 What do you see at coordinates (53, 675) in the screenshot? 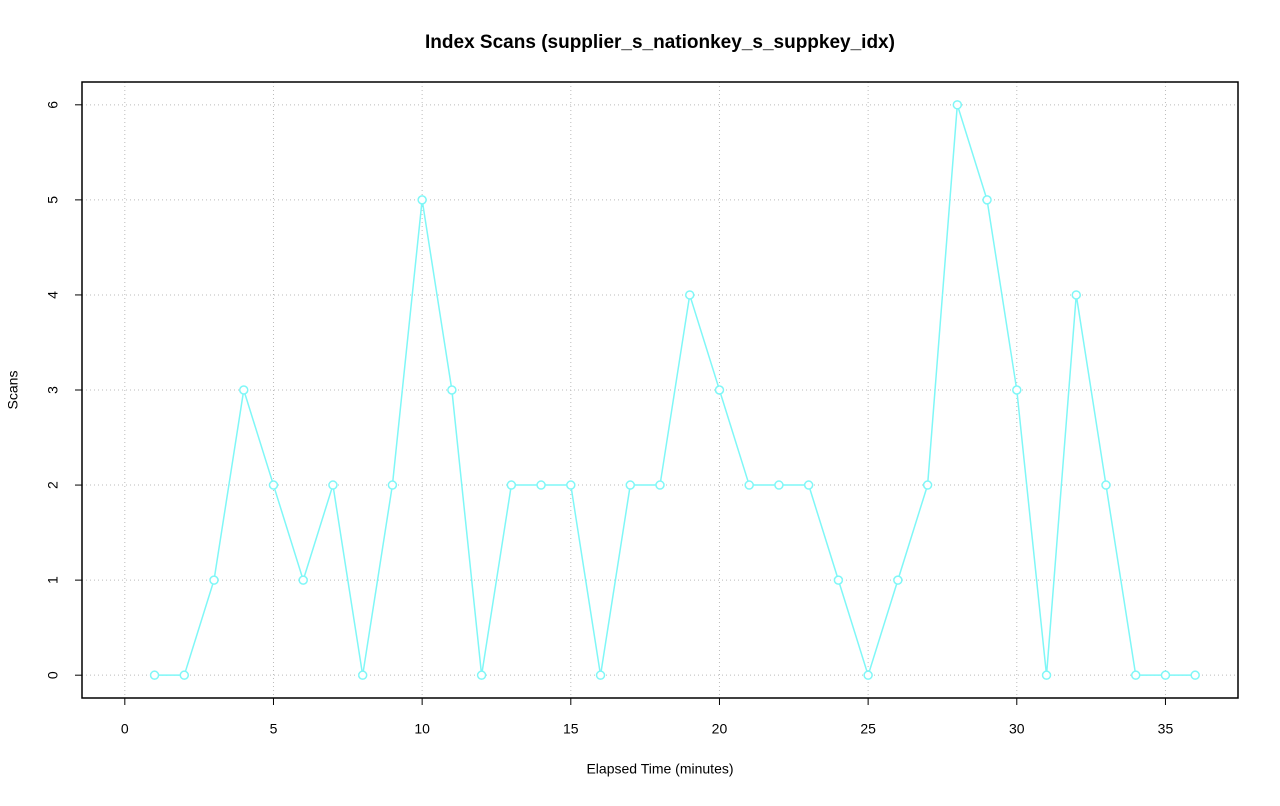
I see `y-tick-label: 0` at bounding box center [53, 675].